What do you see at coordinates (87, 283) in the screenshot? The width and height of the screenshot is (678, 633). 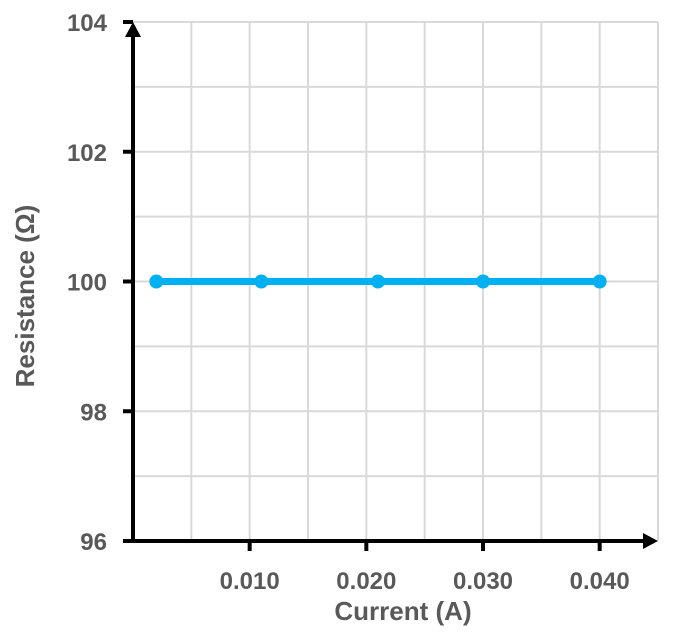 I see `y-tick-label: 100` at bounding box center [87, 283].